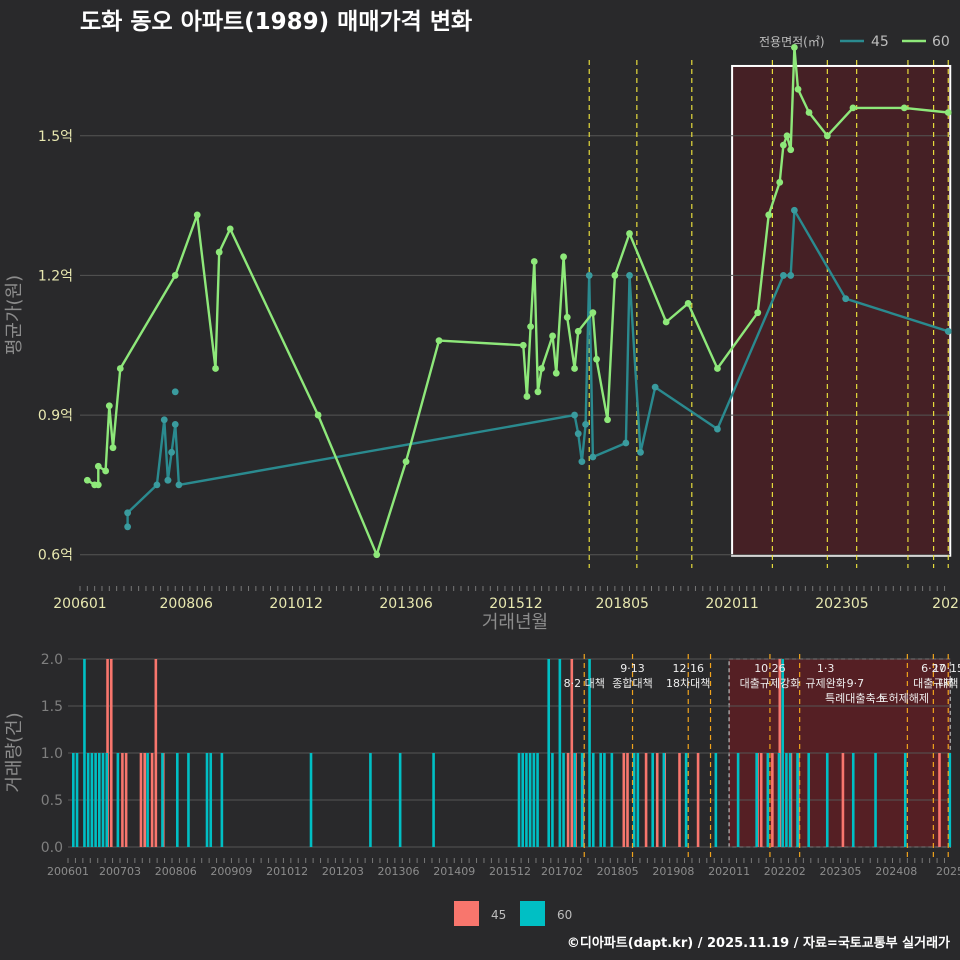  Describe the element at coordinates (513, 913) in the screenshot. I see `legend-bottom: 45 60` at that location.